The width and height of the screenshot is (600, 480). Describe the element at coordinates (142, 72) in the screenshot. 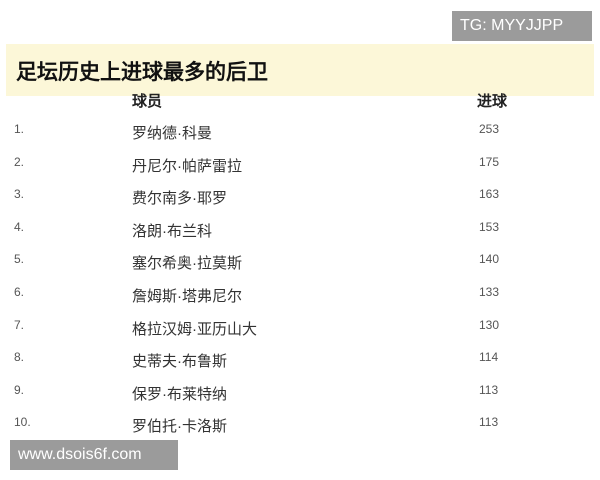

I see `page-title: 足坛历史上进球最多的后卫` at that location.